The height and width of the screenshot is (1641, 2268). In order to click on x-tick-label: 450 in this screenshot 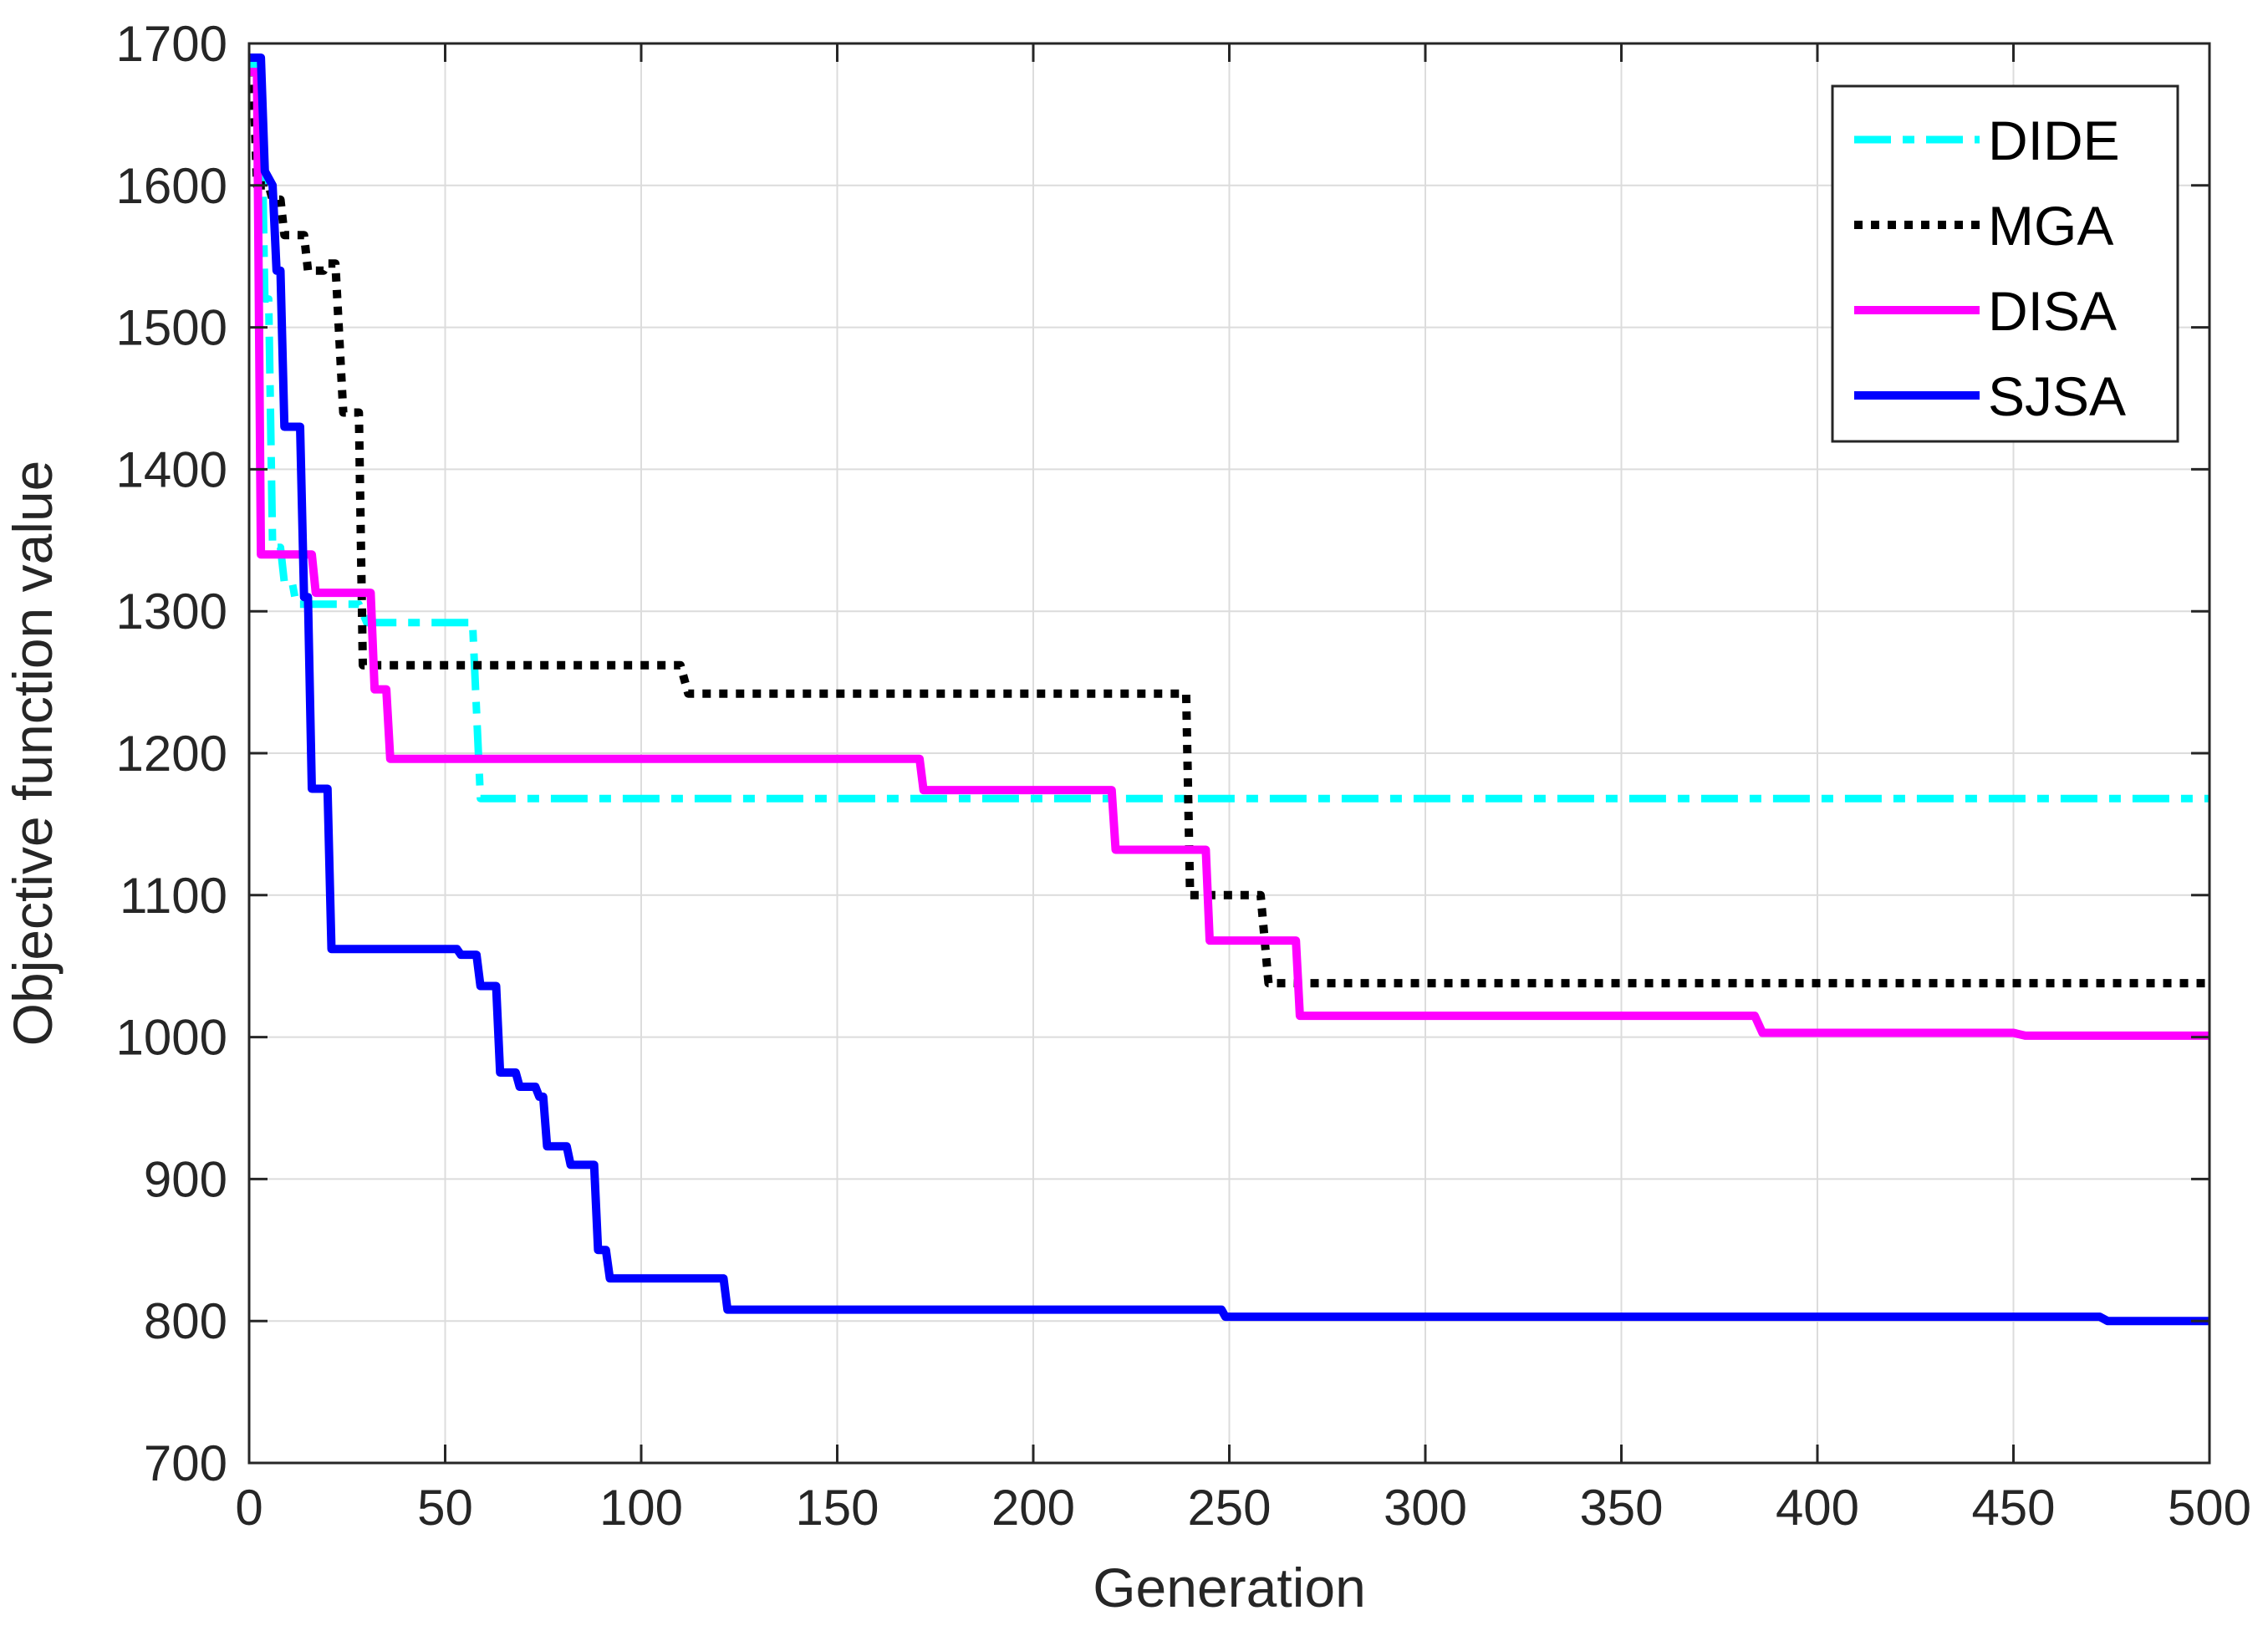, I will do `click(2013, 1508)`.